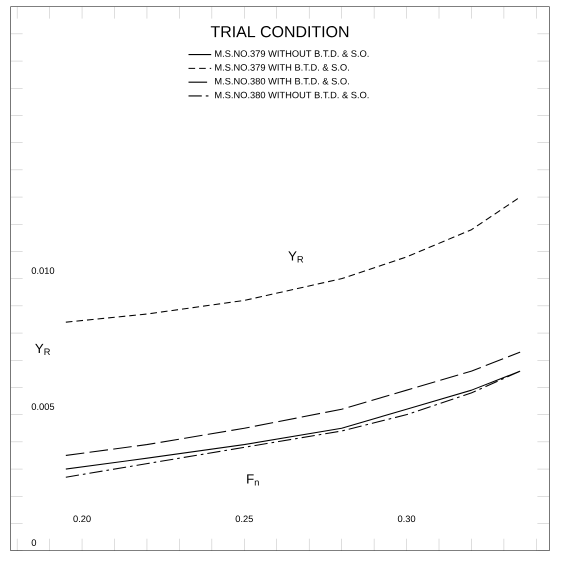  Describe the element at coordinates (282, 81) in the screenshot. I see `legend-label: M.S.NO.380 WITH B.T.D. & S.O.` at that location.